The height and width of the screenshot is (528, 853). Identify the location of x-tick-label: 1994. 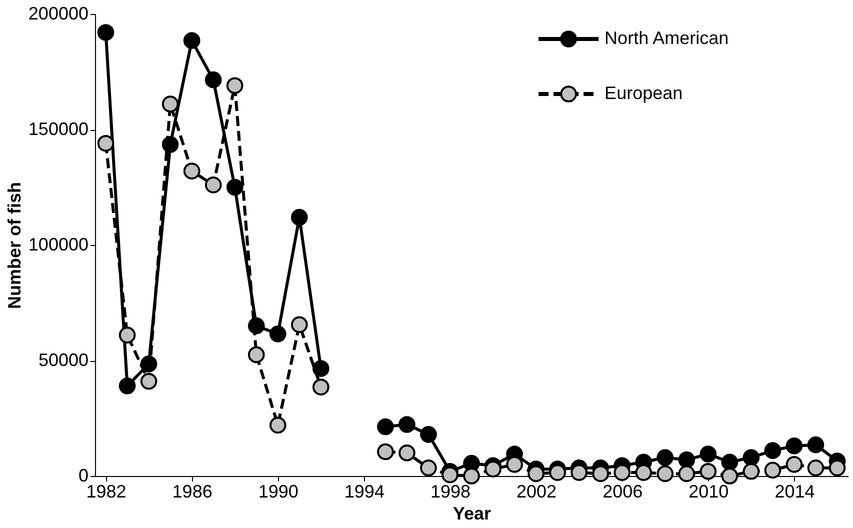
(364, 492).